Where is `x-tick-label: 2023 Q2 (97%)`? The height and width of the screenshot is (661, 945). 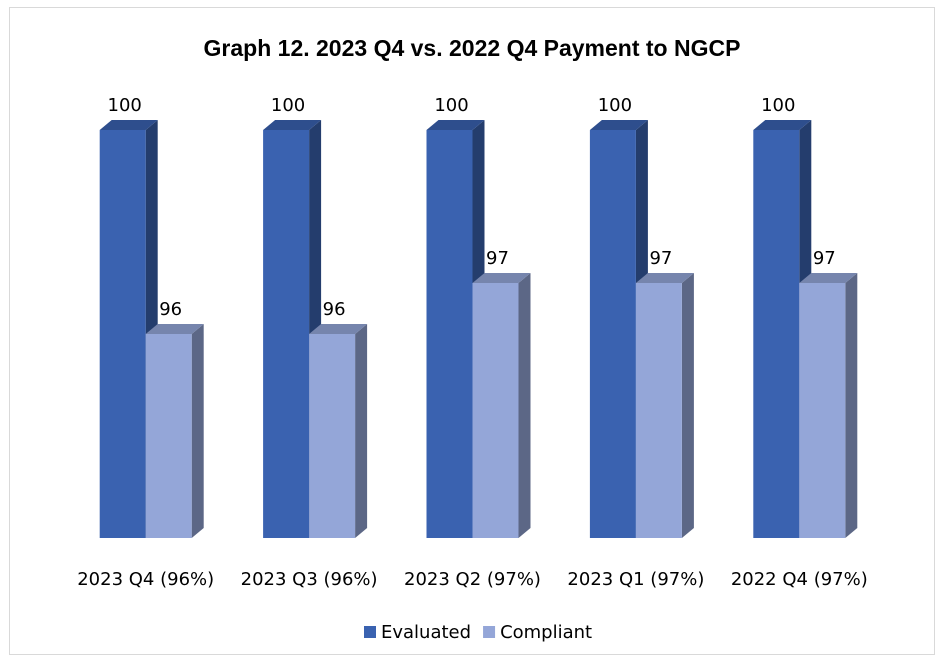
x-tick-label: 2023 Q2 (97%) is located at coordinates (472, 579).